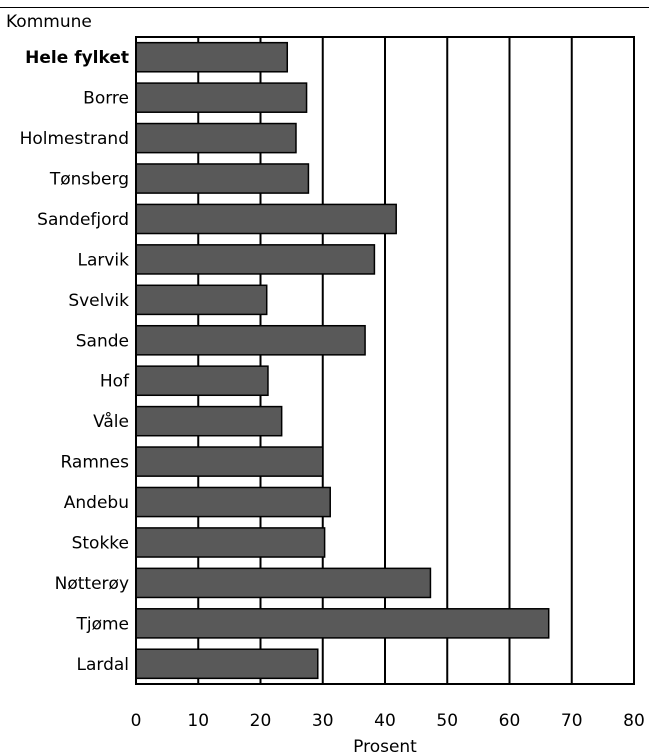  What do you see at coordinates (98, 301) in the screenshot?
I see `category-label: Svelvik` at bounding box center [98, 301].